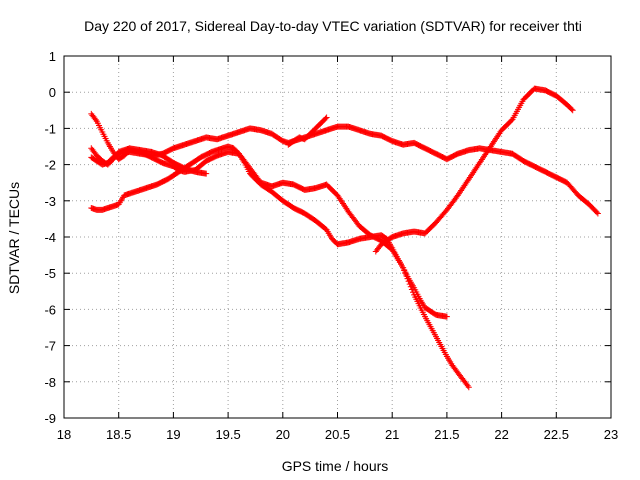  I want to click on x-tick-label: 20.5, so click(337, 434).